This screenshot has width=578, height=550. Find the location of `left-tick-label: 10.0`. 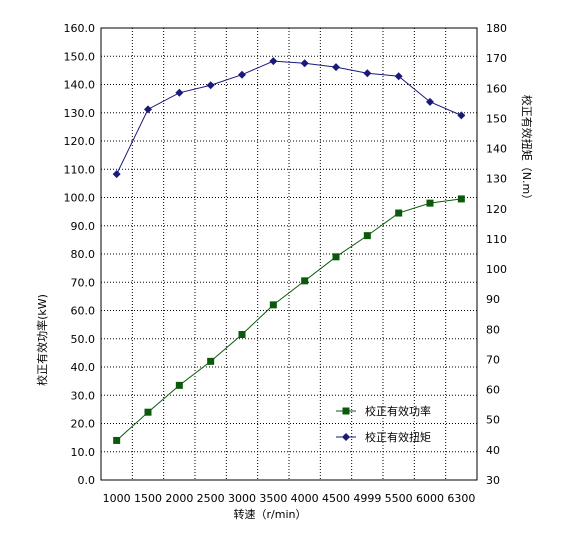

left-tick-label: 10.0 is located at coordinates (83, 452).